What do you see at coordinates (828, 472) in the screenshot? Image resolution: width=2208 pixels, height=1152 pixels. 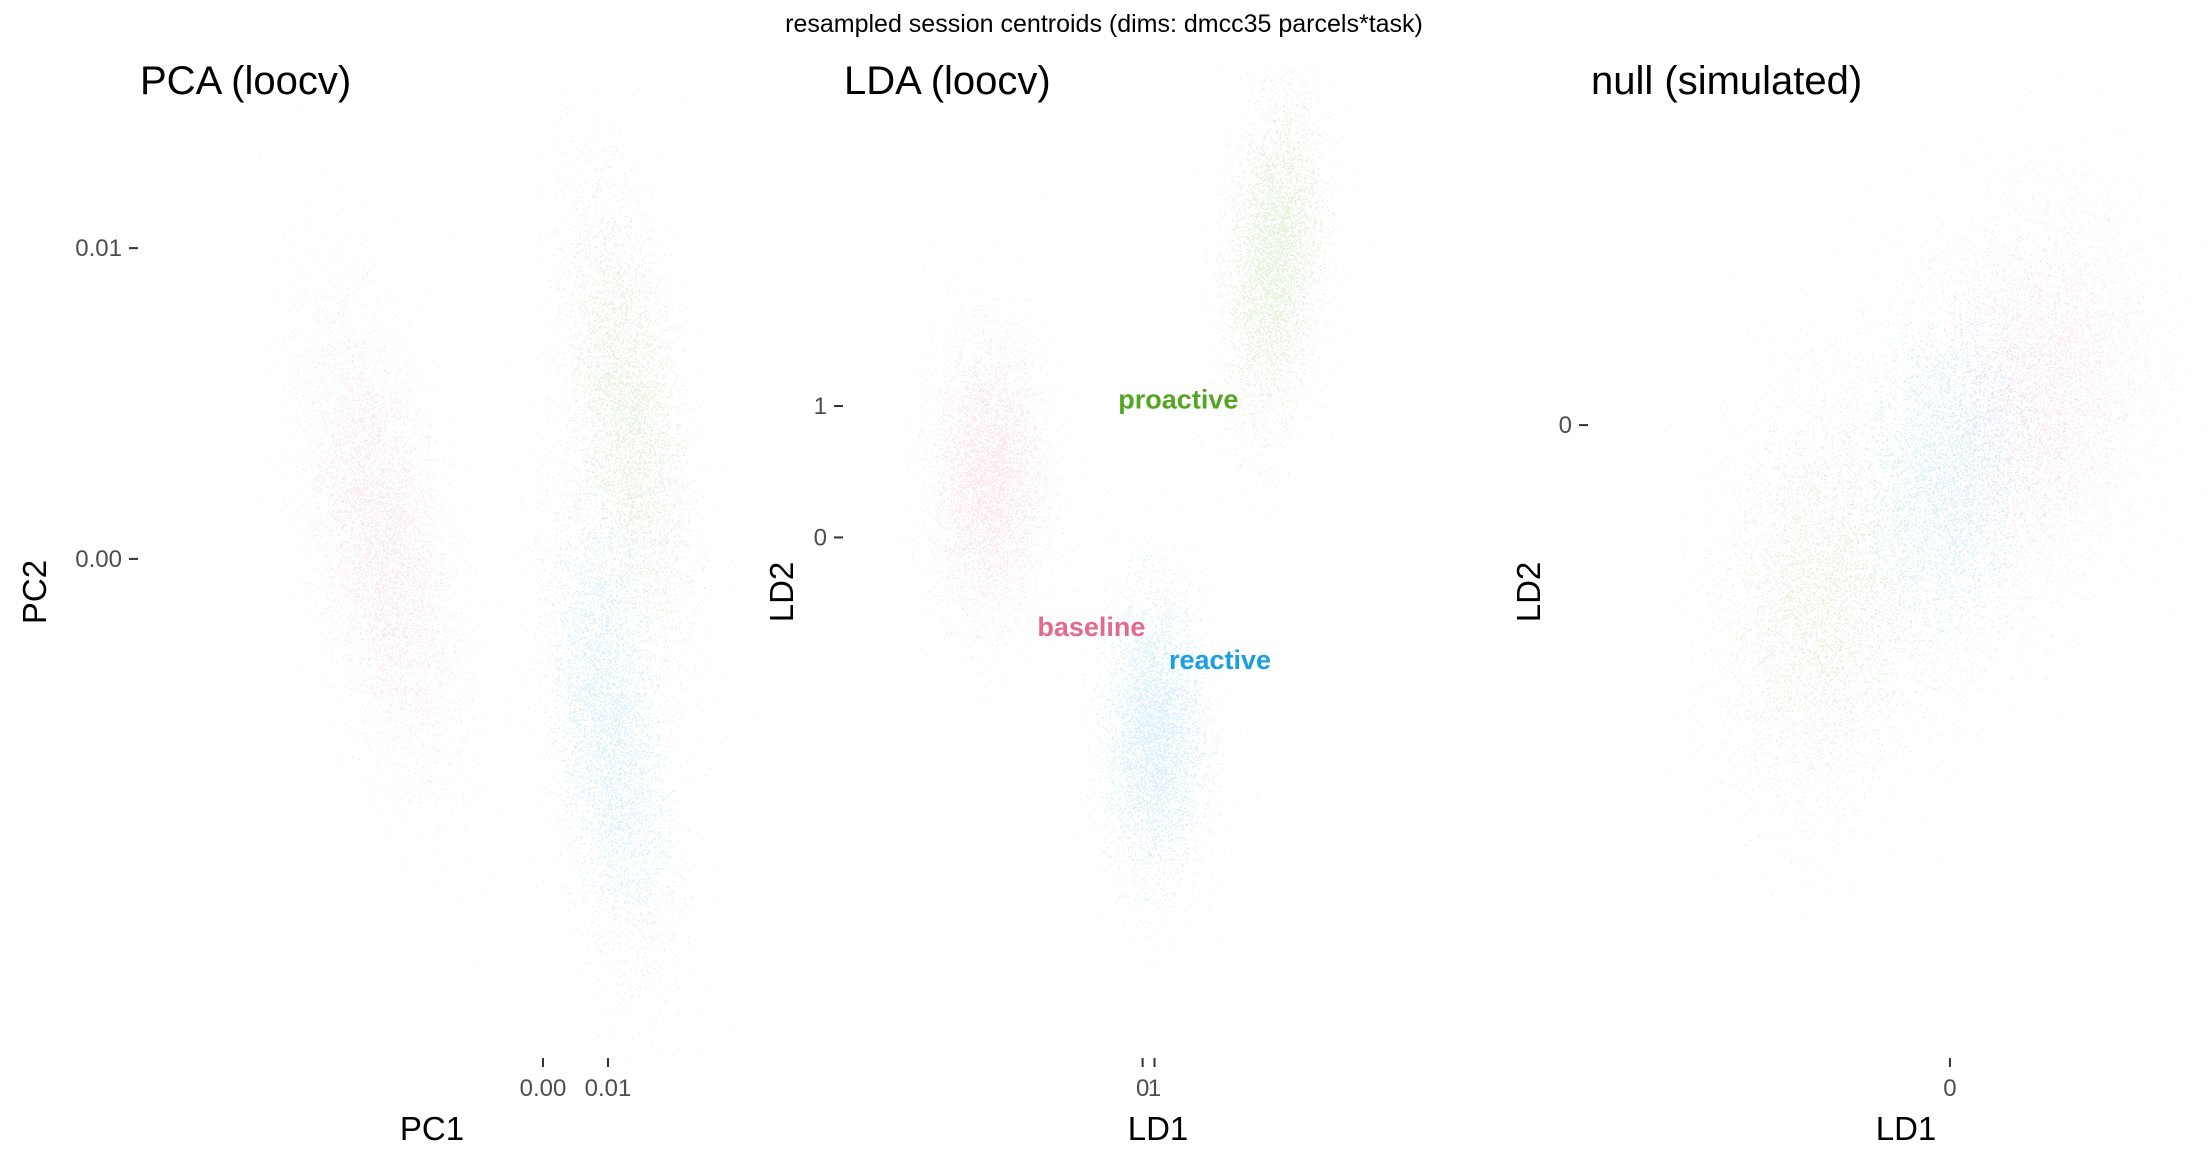 I see `panel-lda-yticks: 01` at bounding box center [828, 472].